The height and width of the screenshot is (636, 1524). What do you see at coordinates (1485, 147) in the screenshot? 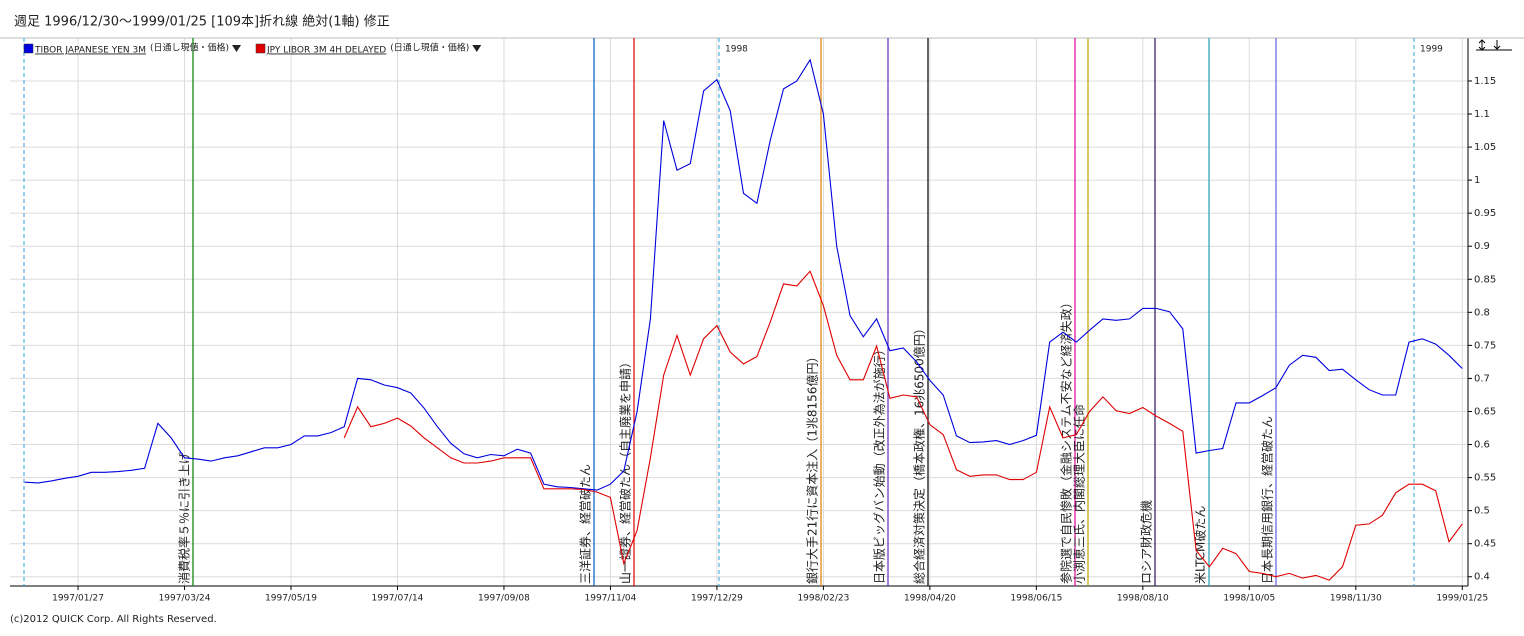
I see `y-tick-label: 1.05` at bounding box center [1485, 147].